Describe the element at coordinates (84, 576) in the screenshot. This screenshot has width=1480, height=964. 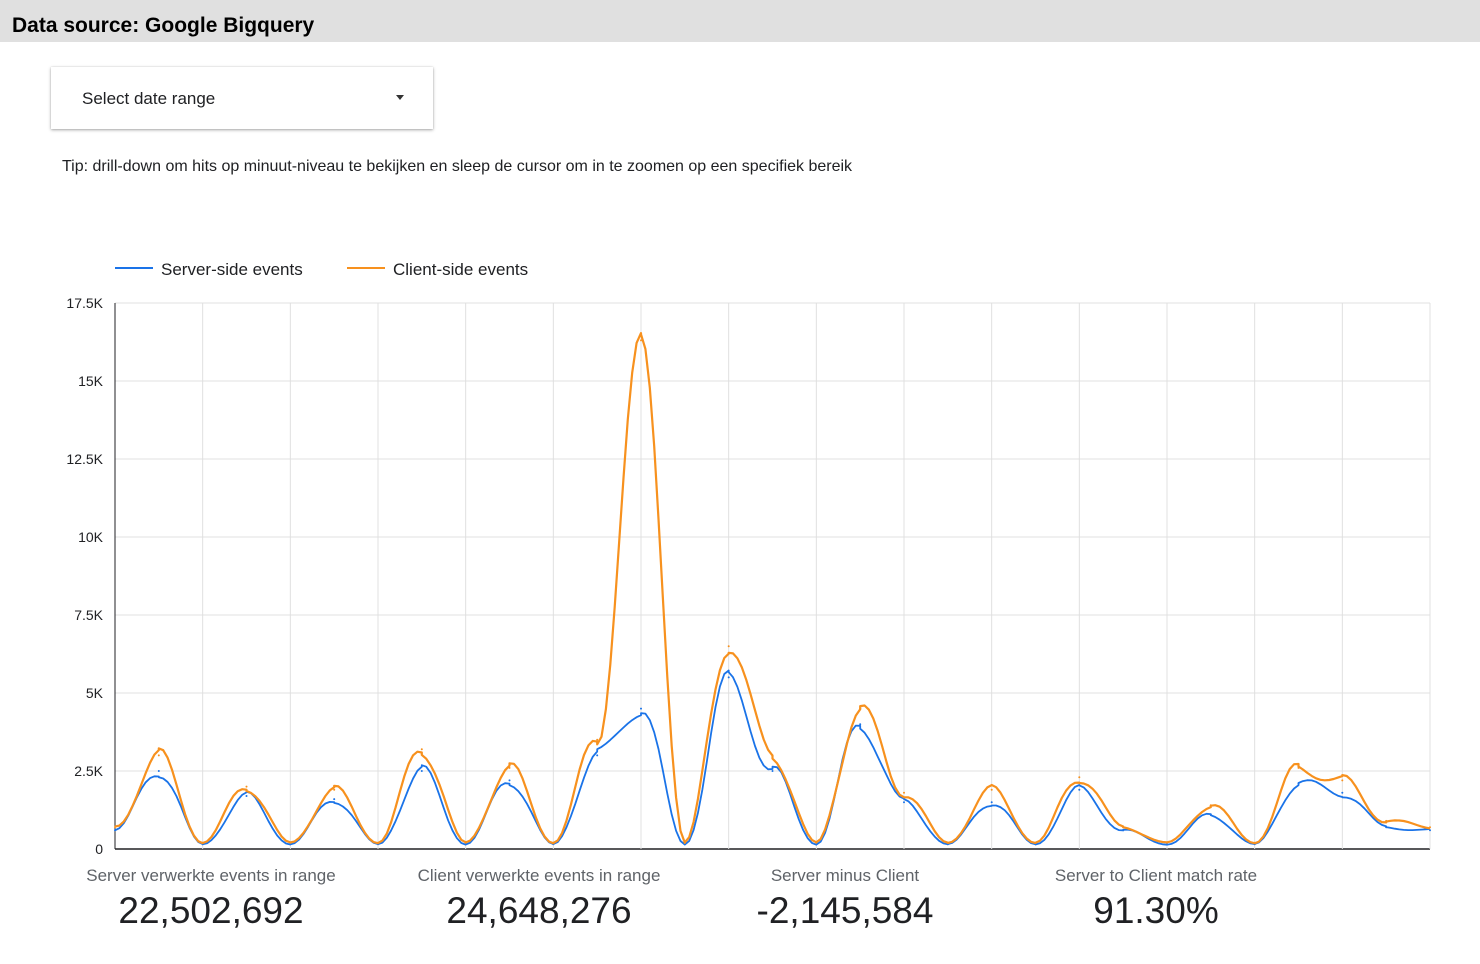
I see `y-axis: 0 2.5K 5K 7.5K 10K 12.5K 15K 17.5K` at that location.